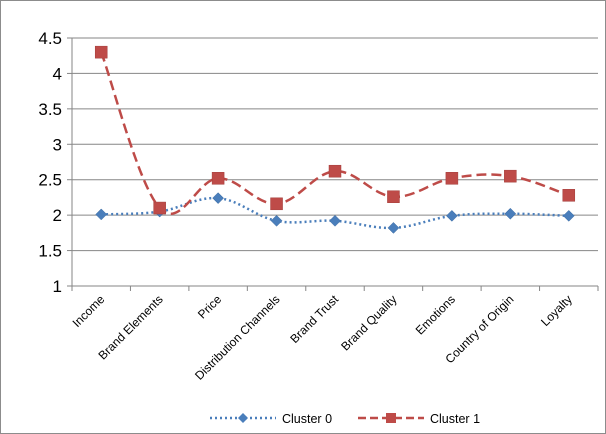 The height and width of the screenshot is (434, 606). Describe the element at coordinates (50, 180) in the screenshot. I see `y-tick-label: 2.5` at that location.